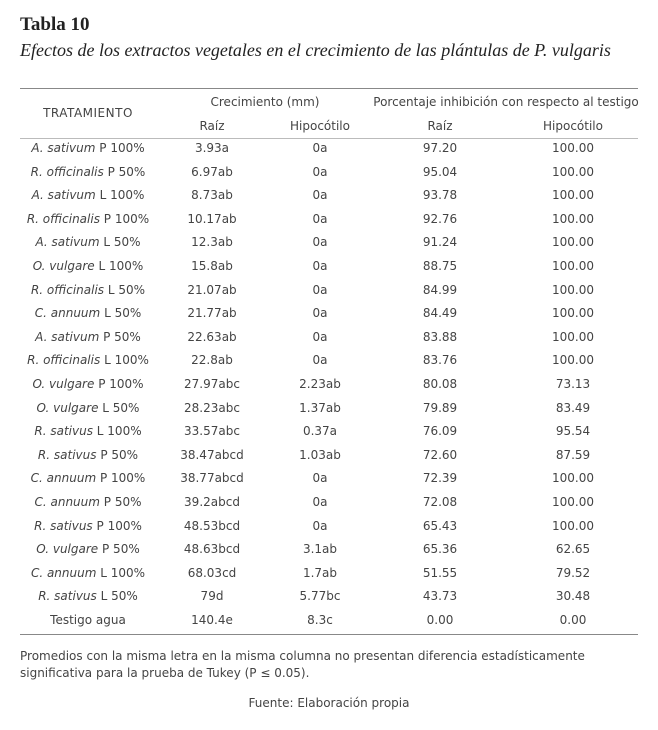  I want to click on treatment: P 100%, so click(126, 218).